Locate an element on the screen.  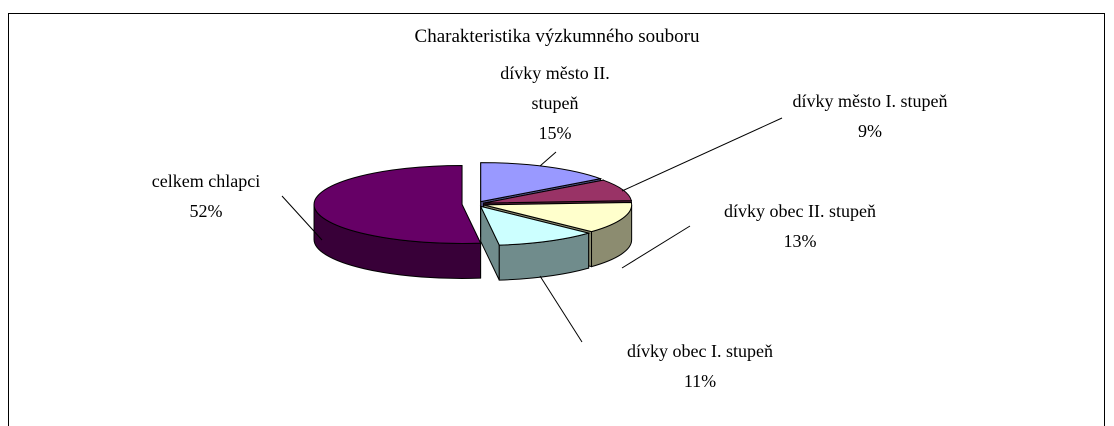
value-label: 15% is located at coordinates (555, 133).